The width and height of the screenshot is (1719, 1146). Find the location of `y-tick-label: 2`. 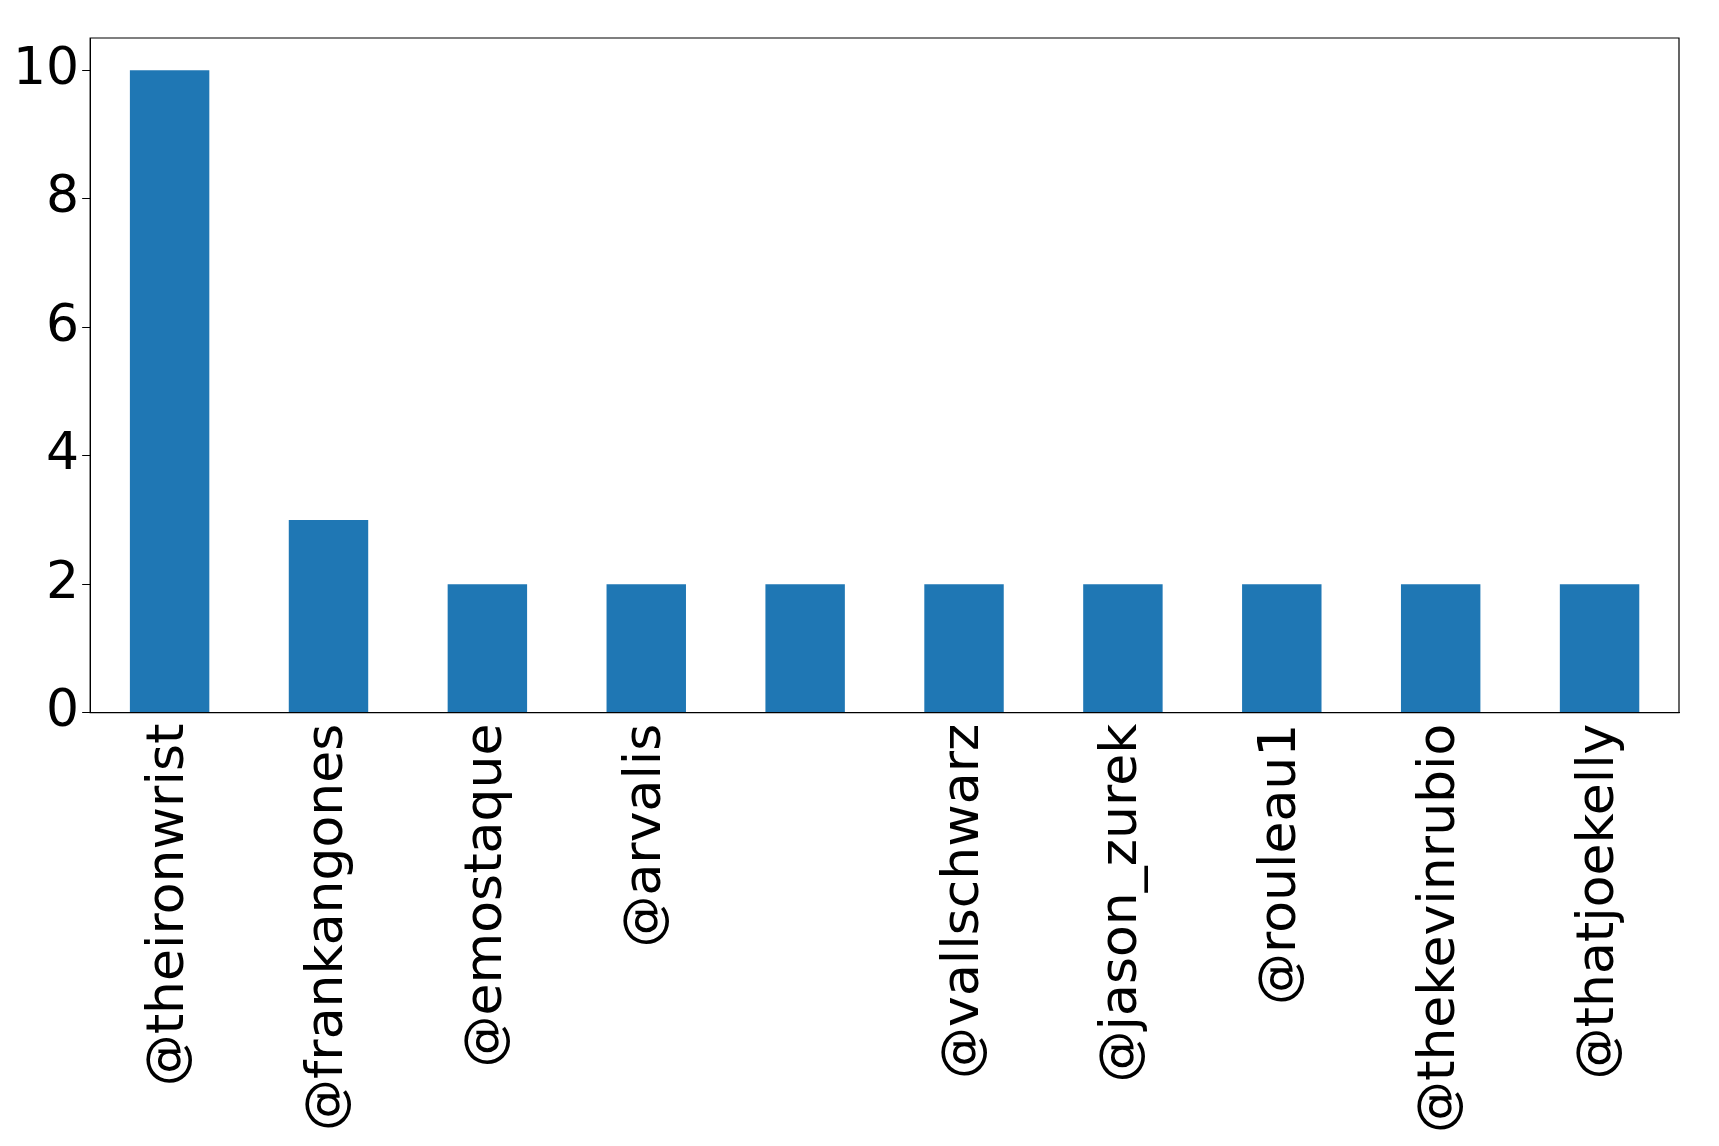

y-tick-label: 2 is located at coordinates (63, 579).